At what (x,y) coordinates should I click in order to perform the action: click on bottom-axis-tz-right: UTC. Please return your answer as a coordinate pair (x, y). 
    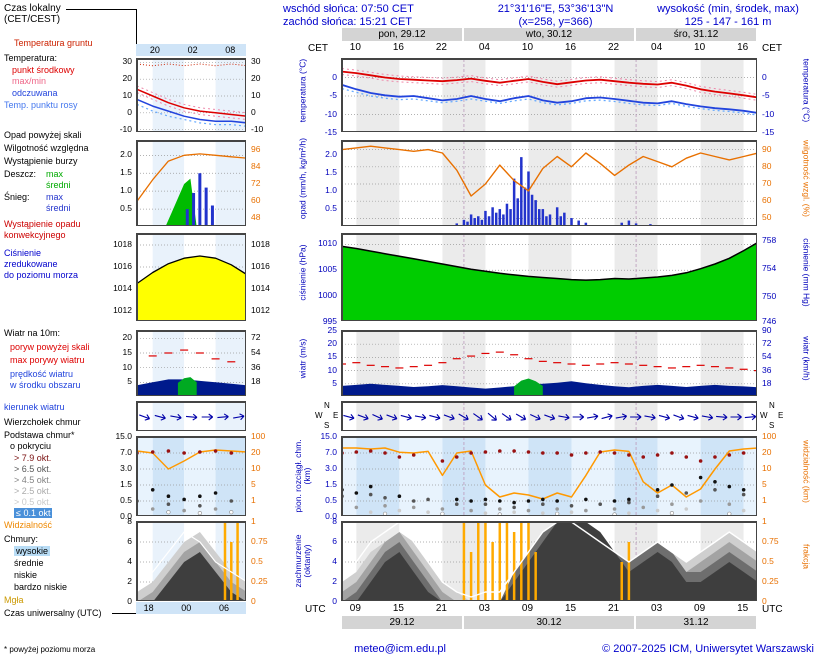
    Looking at the image, I should click on (772, 609).